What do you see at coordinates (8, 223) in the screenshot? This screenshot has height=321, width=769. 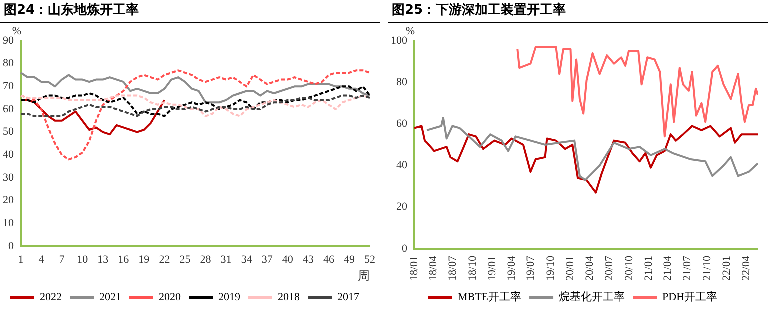 I see `y-tick-label: 10` at bounding box center [8, 223].